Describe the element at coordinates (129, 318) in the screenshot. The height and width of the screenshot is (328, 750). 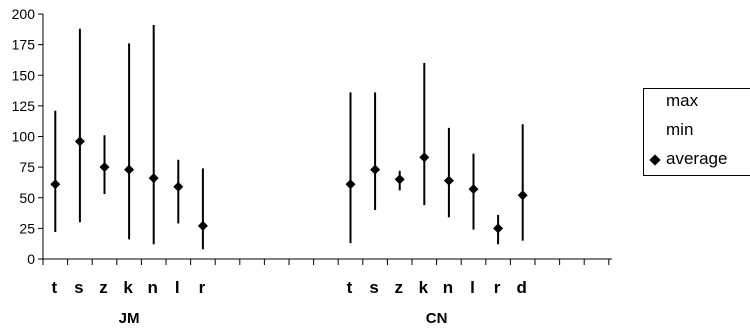
I see `x-group-label: JM` at that location.